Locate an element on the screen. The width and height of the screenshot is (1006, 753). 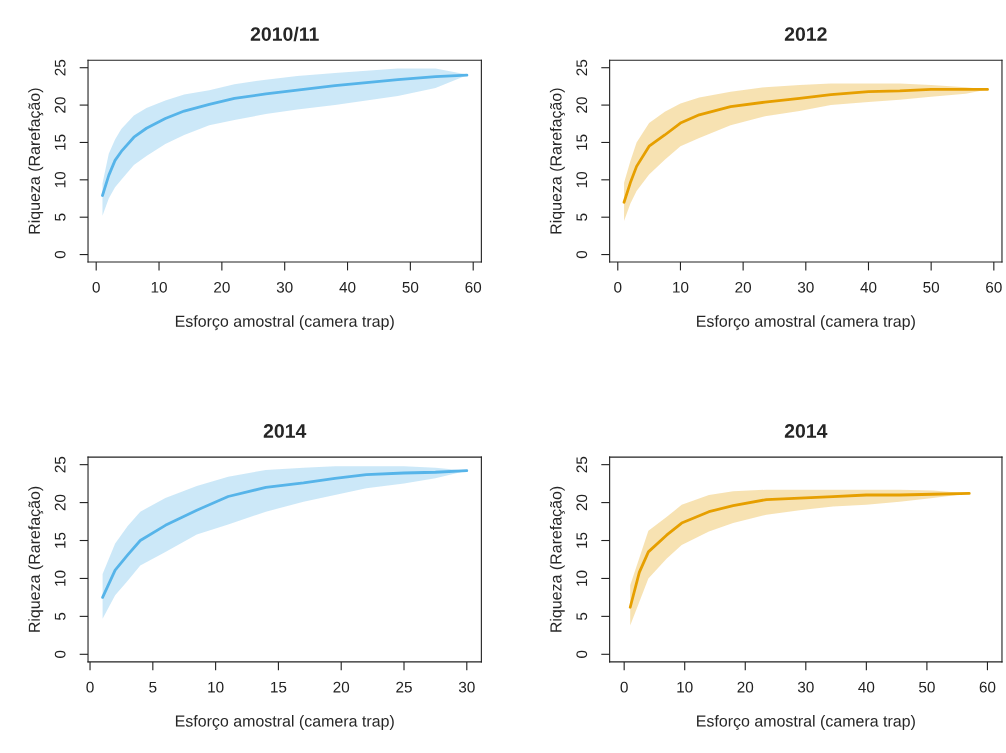
chart-title: 2012 is located at coordinates (805, 34).